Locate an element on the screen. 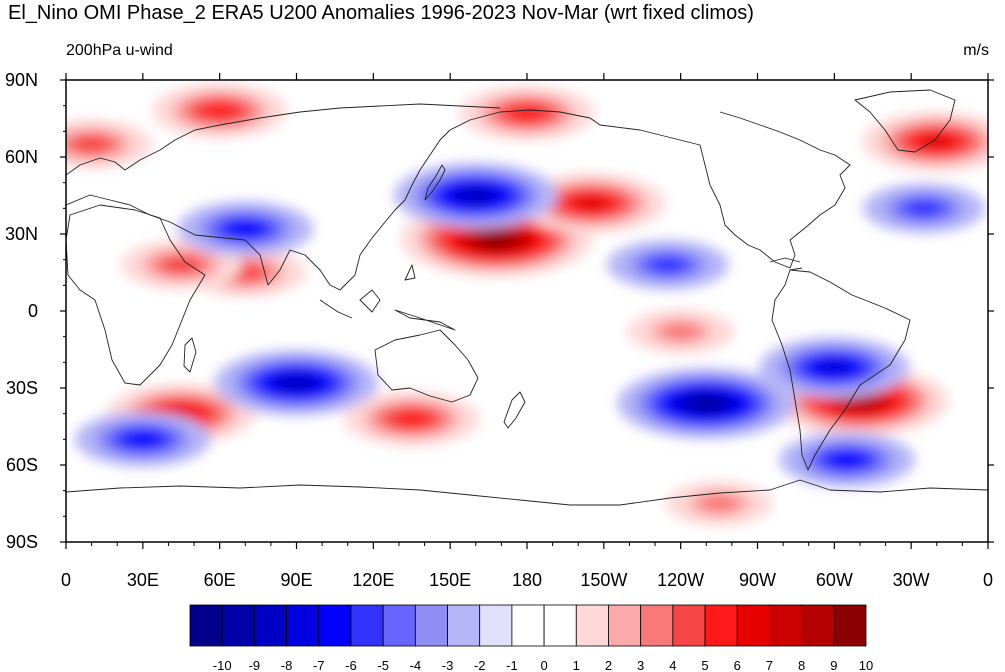  units-label: m/s is located at coordinates (976, 50).